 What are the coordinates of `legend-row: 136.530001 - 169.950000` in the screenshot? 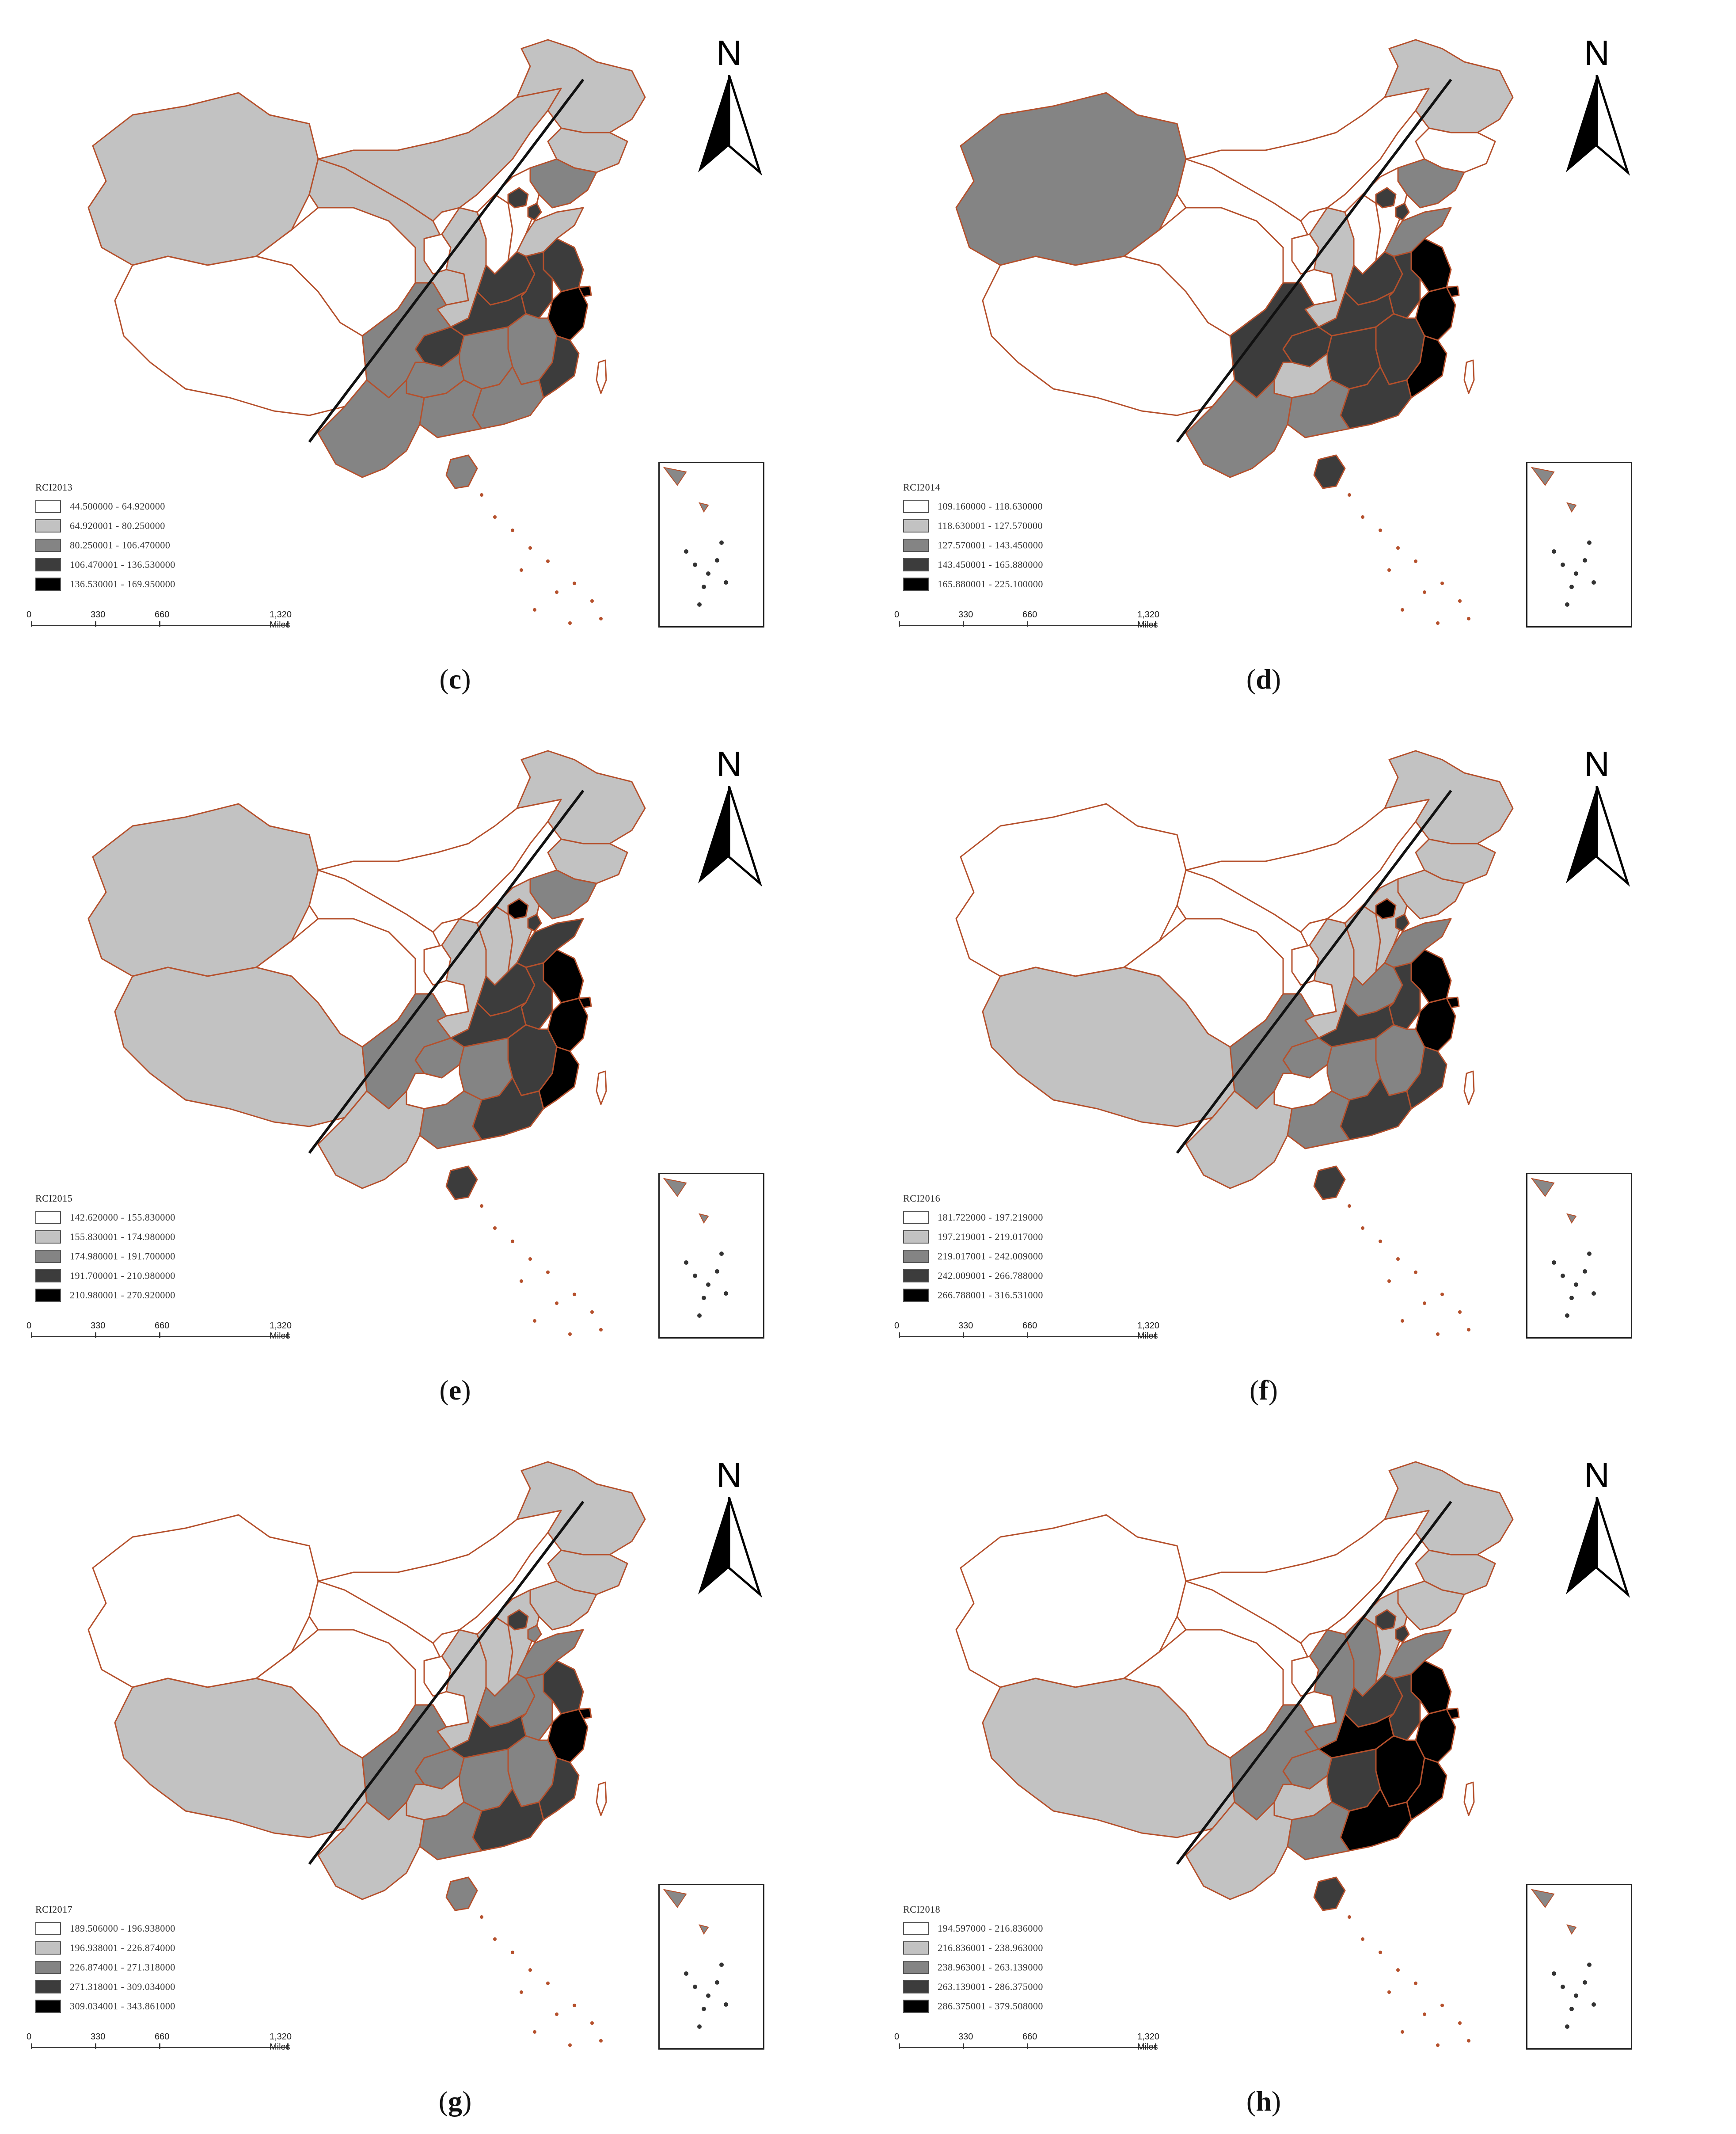 It's located at (105, 584).